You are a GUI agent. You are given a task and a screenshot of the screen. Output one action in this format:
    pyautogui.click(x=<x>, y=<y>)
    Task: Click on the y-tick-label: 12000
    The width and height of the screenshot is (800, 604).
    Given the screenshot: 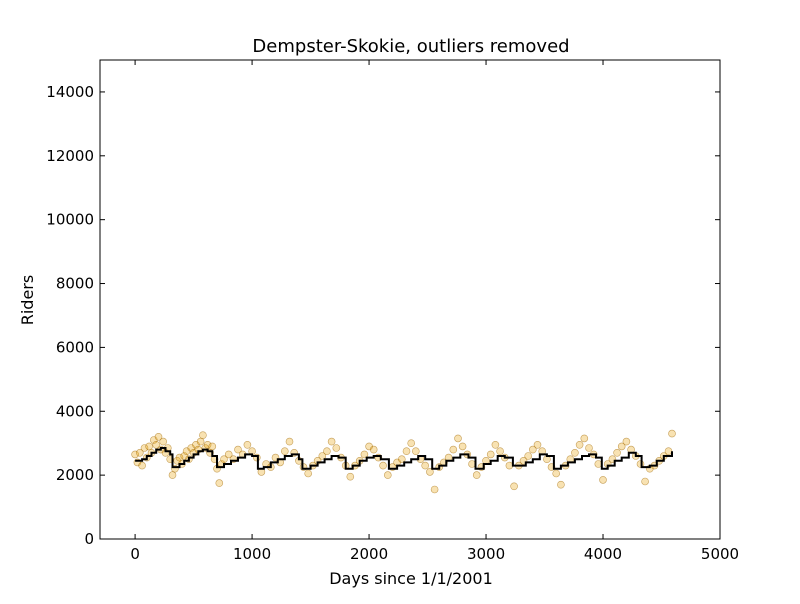 What is the action you would take?
    pyautogui.click(x=70, y=156)
    